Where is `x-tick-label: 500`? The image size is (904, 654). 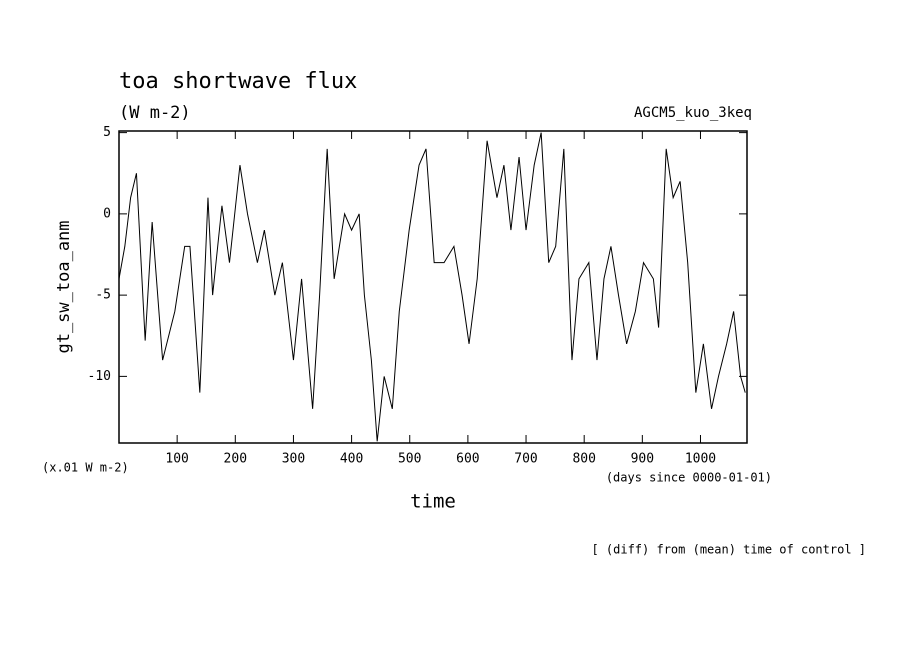
x-tick-label: 500 is located at coordinates (409, 459).